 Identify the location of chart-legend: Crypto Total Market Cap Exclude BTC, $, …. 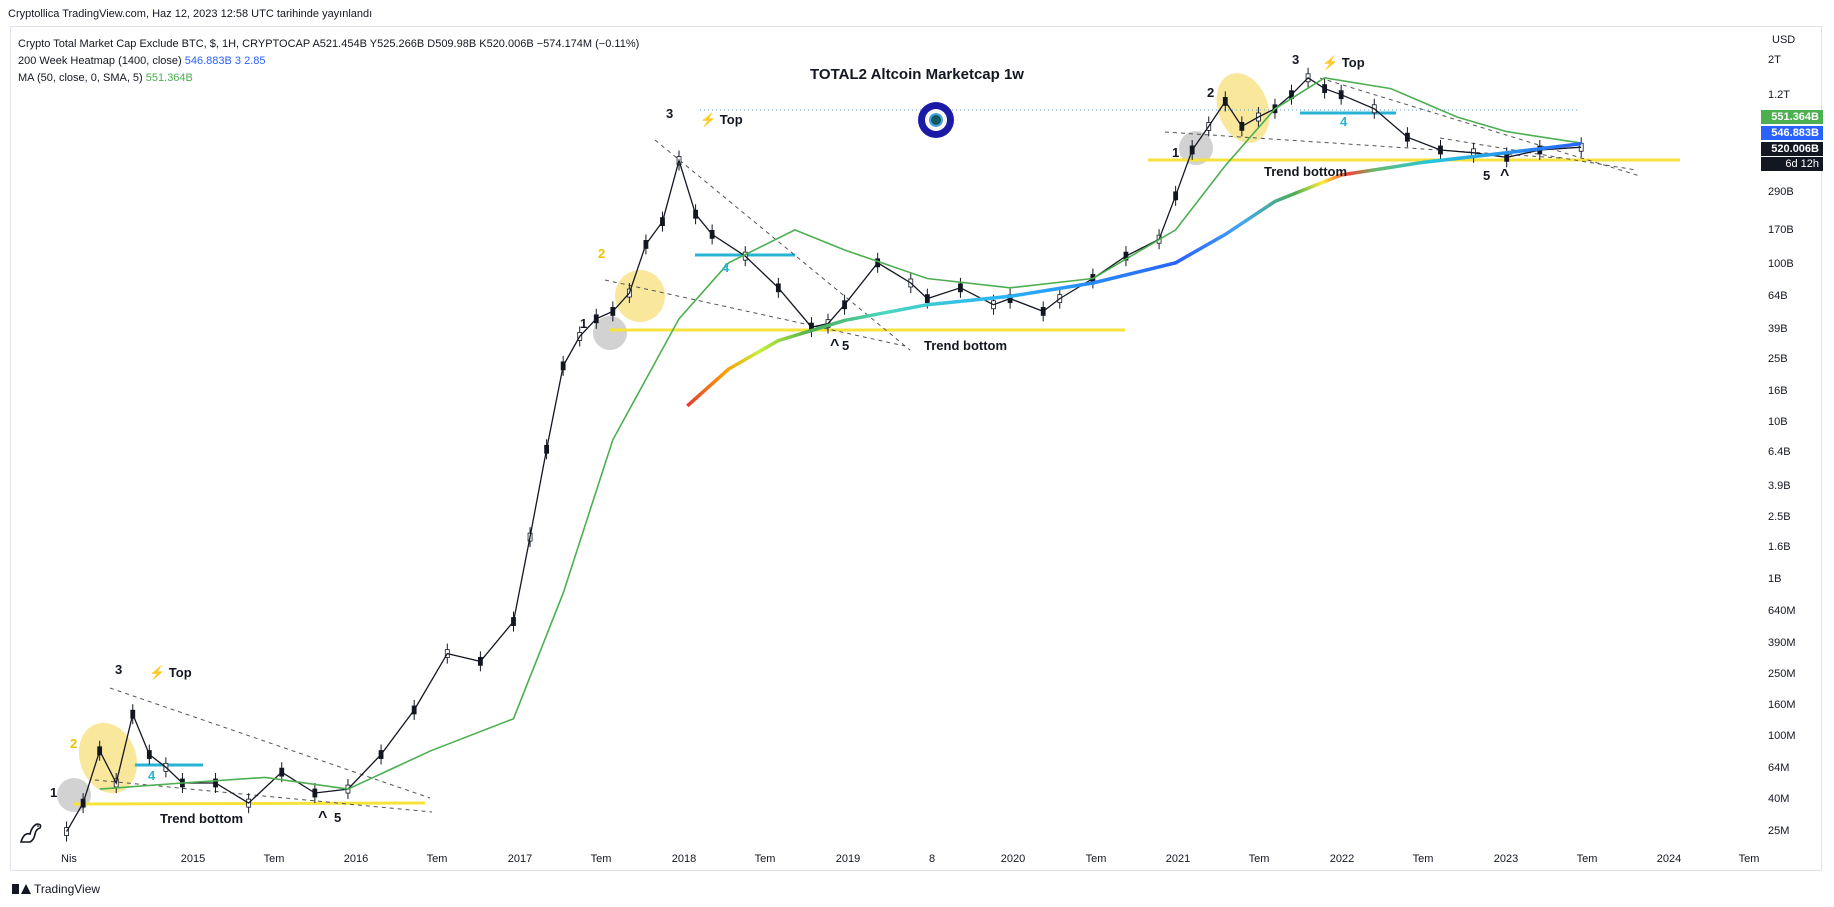
(328, 61).